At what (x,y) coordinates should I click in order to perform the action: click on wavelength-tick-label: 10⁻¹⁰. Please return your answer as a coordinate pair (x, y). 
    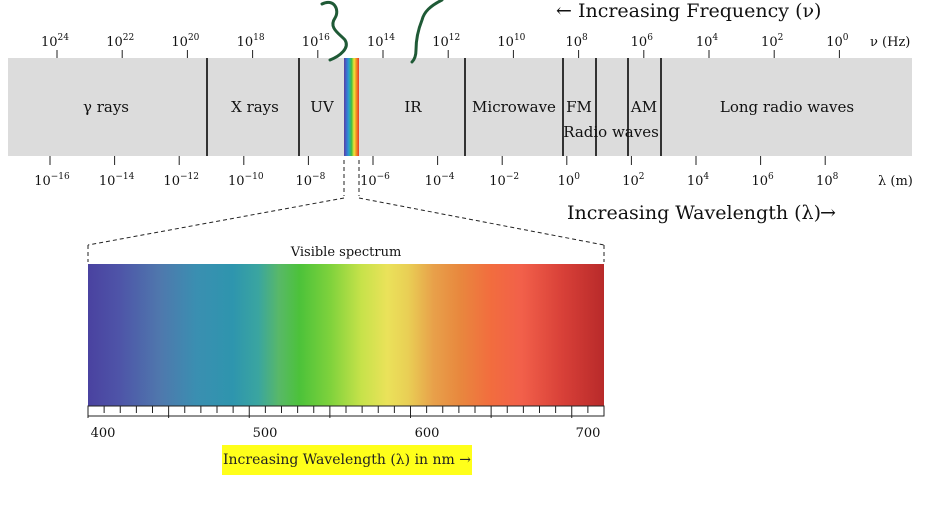
    Looking at the image, I should click on (246, 180).